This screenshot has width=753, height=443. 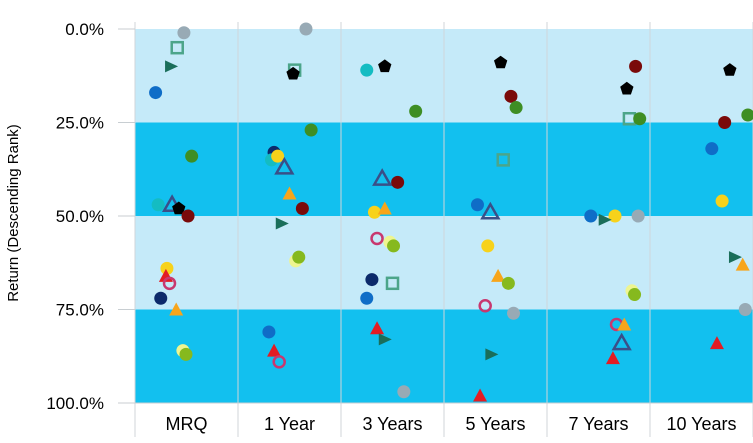 I want to click on x-tick-label-1: 1 Year, so click(x=289, y=424).